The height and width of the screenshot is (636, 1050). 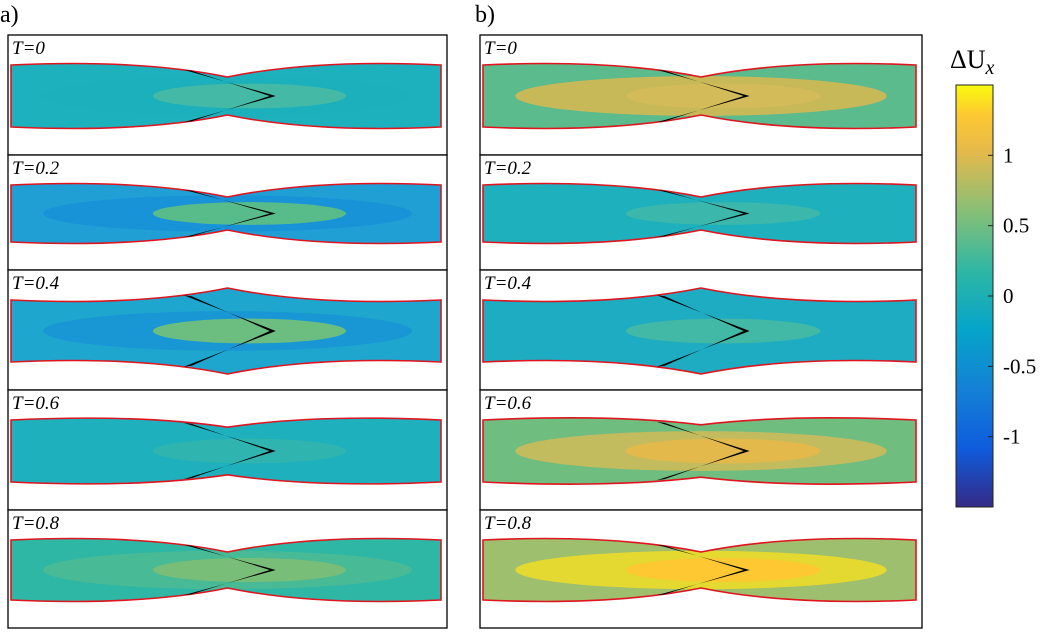 I want to click on panel-label: b), so click(x=485, y=15).